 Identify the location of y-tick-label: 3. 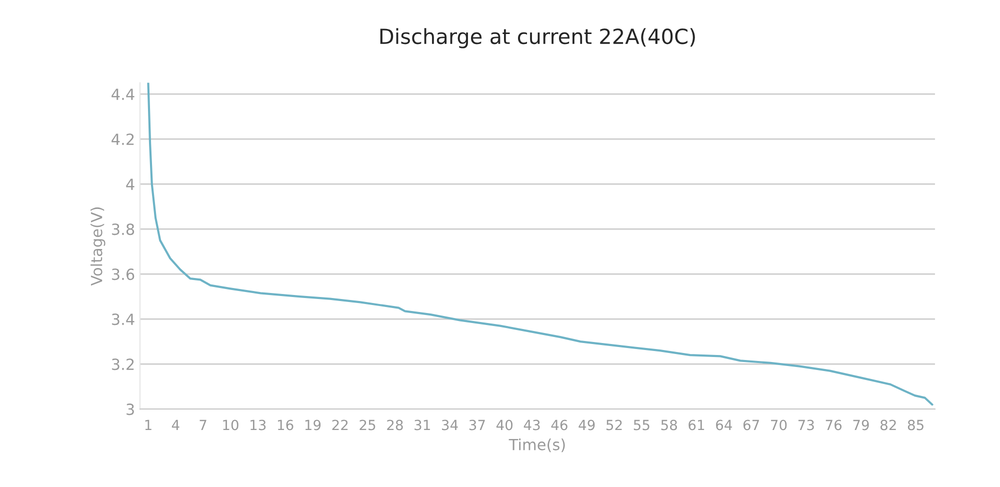
(130, 410).